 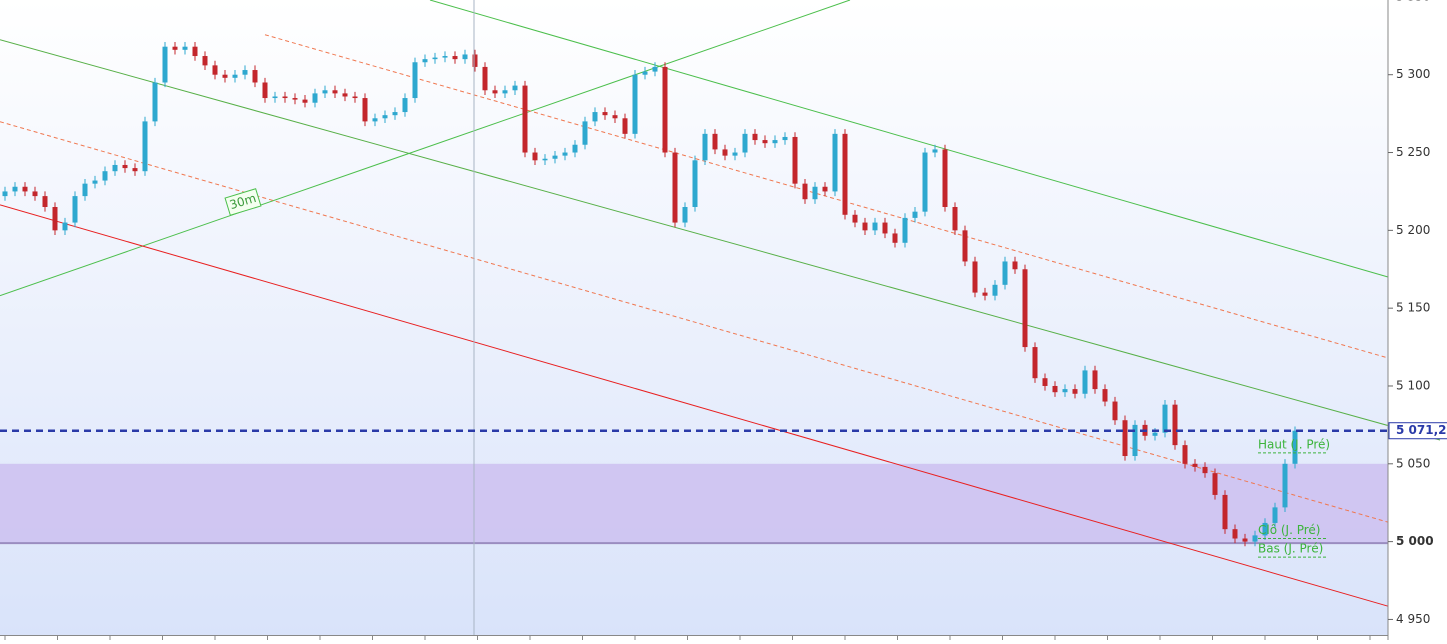 What do you see at coordinates (1289, 530) in the screenshot?
I see `level-label: Clô (J. Pré)` at bounding box center [1289, 530].